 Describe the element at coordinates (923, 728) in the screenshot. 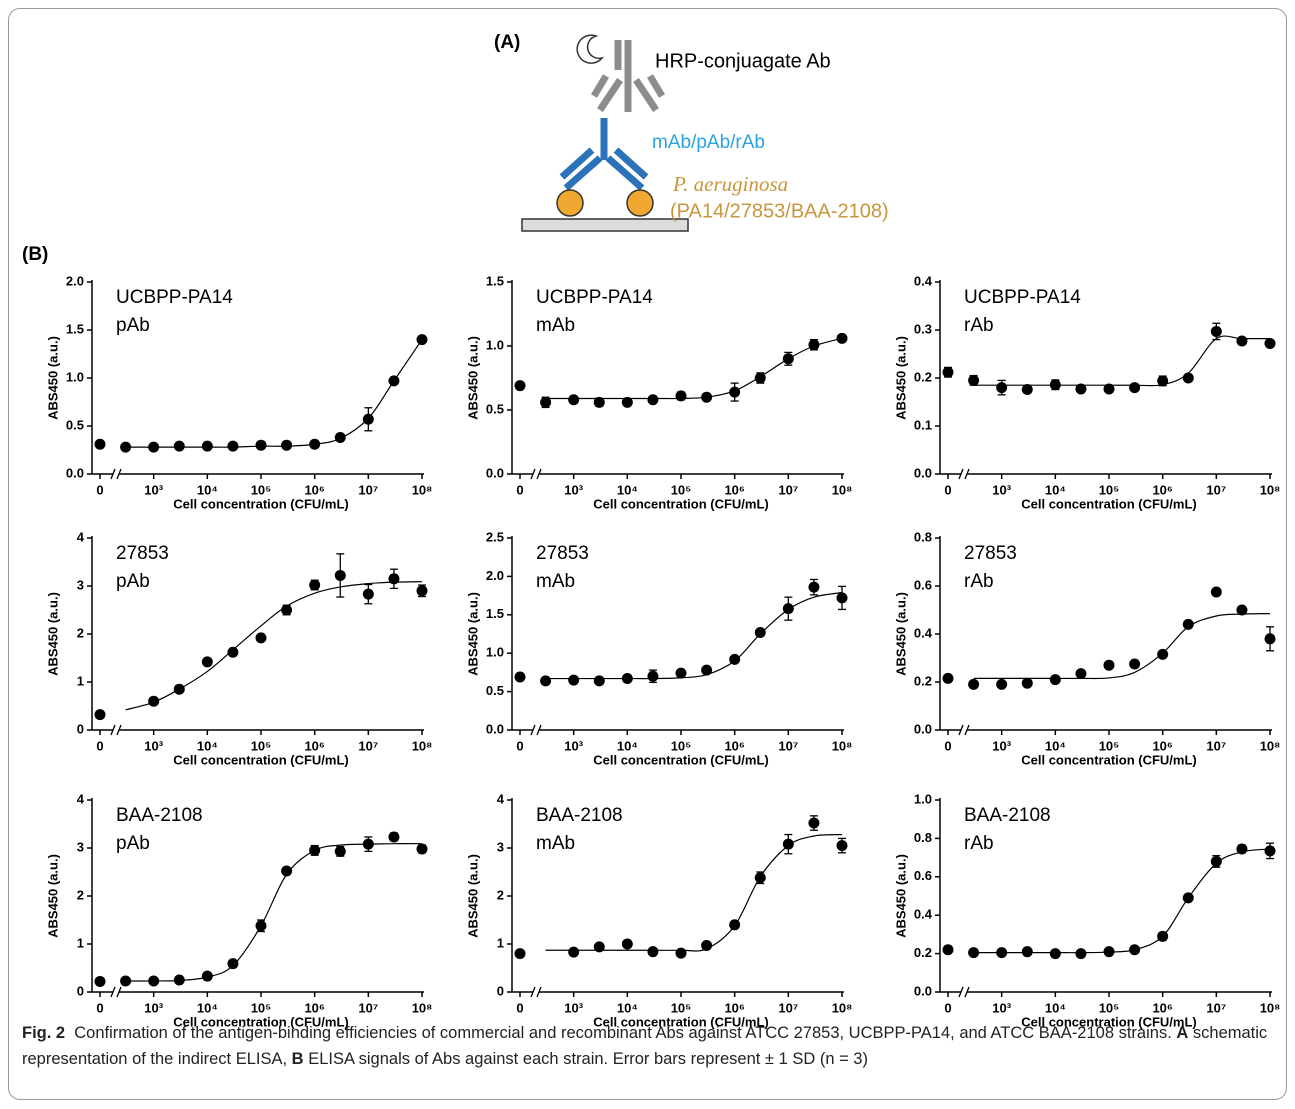

I see `y-tick-label: 0.0` at that location.